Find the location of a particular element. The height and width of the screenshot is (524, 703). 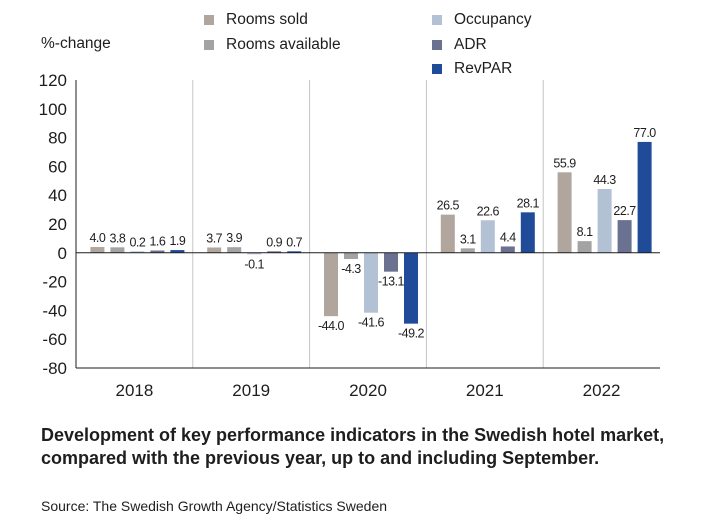

data-label: 3.8 is located at coordinates (117, 238).